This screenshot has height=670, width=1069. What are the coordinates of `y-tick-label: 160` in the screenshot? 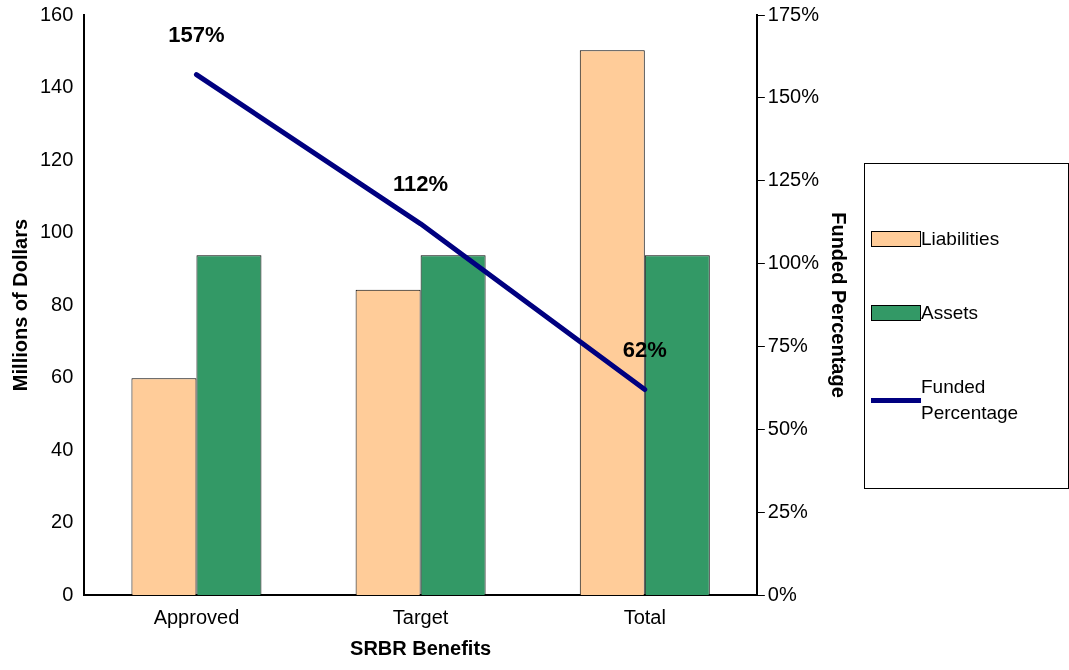 It's located at (56, 13).